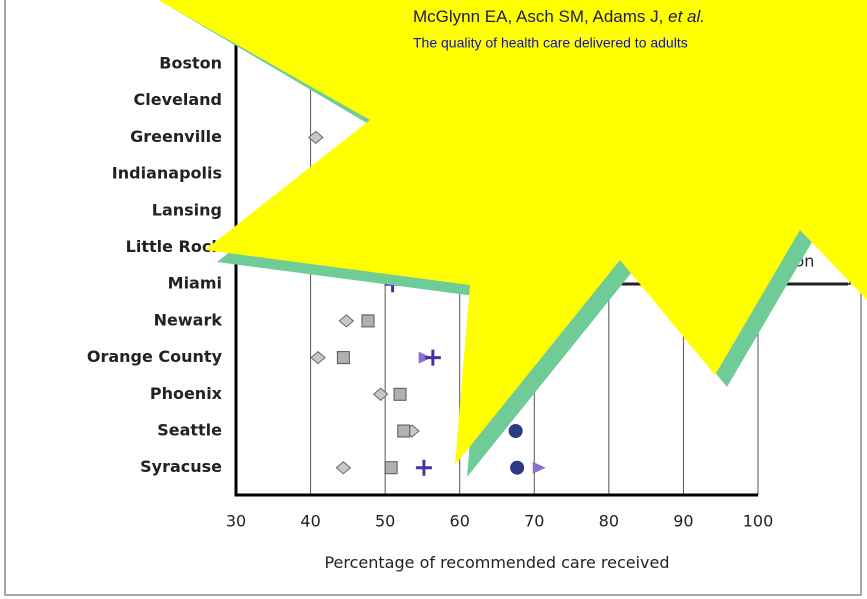  I want to click on category-label: Lansing, so click(187, 209).